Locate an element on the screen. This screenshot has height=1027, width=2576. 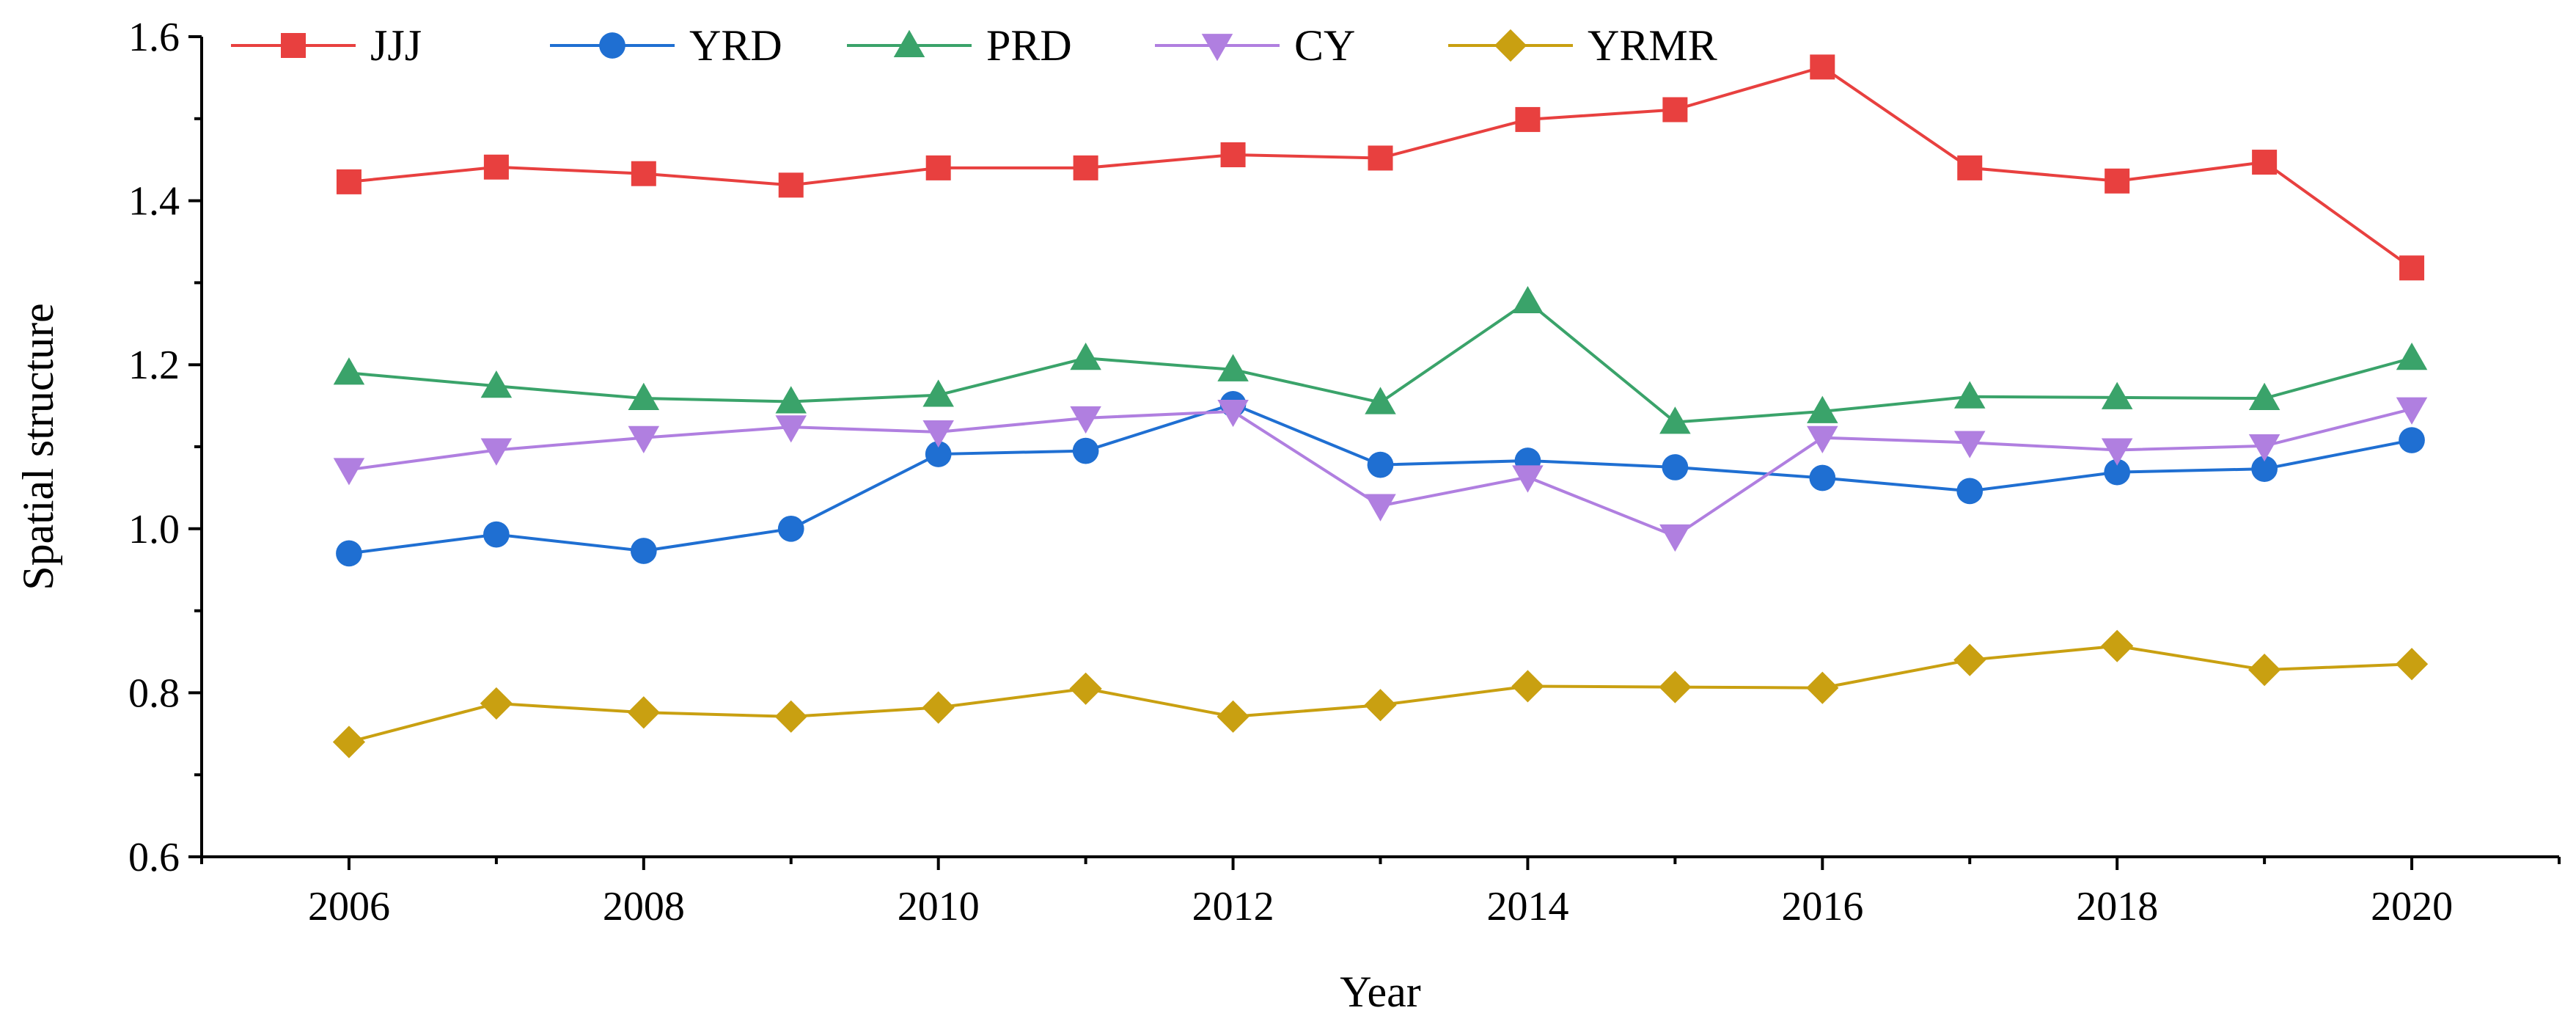
legend-marker-jjj is located at coordinates (293, 45).